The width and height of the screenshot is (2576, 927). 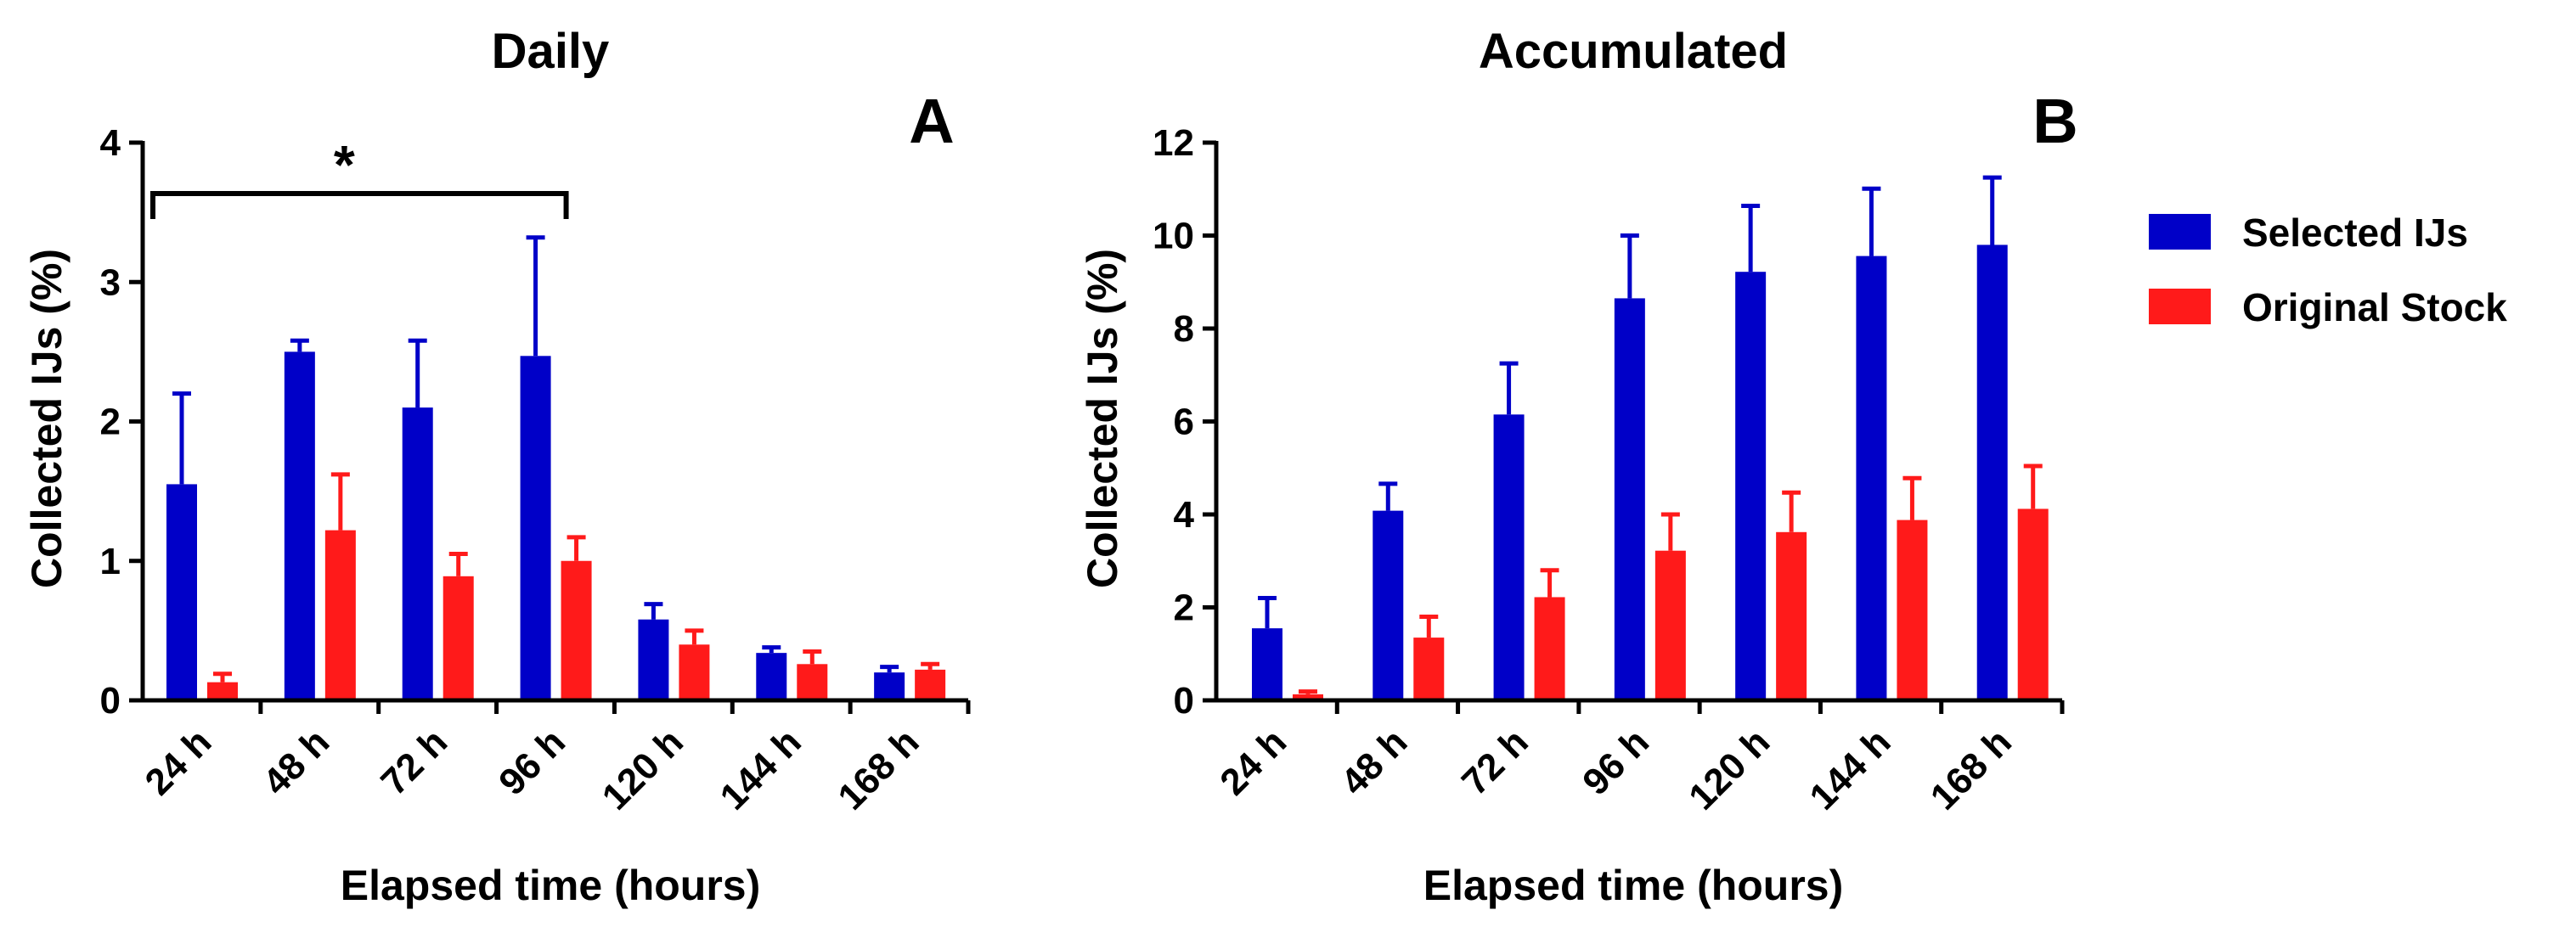 I want to click on legend-label-selected-ijs: Selected IJs, so click(x=2355, y=233).